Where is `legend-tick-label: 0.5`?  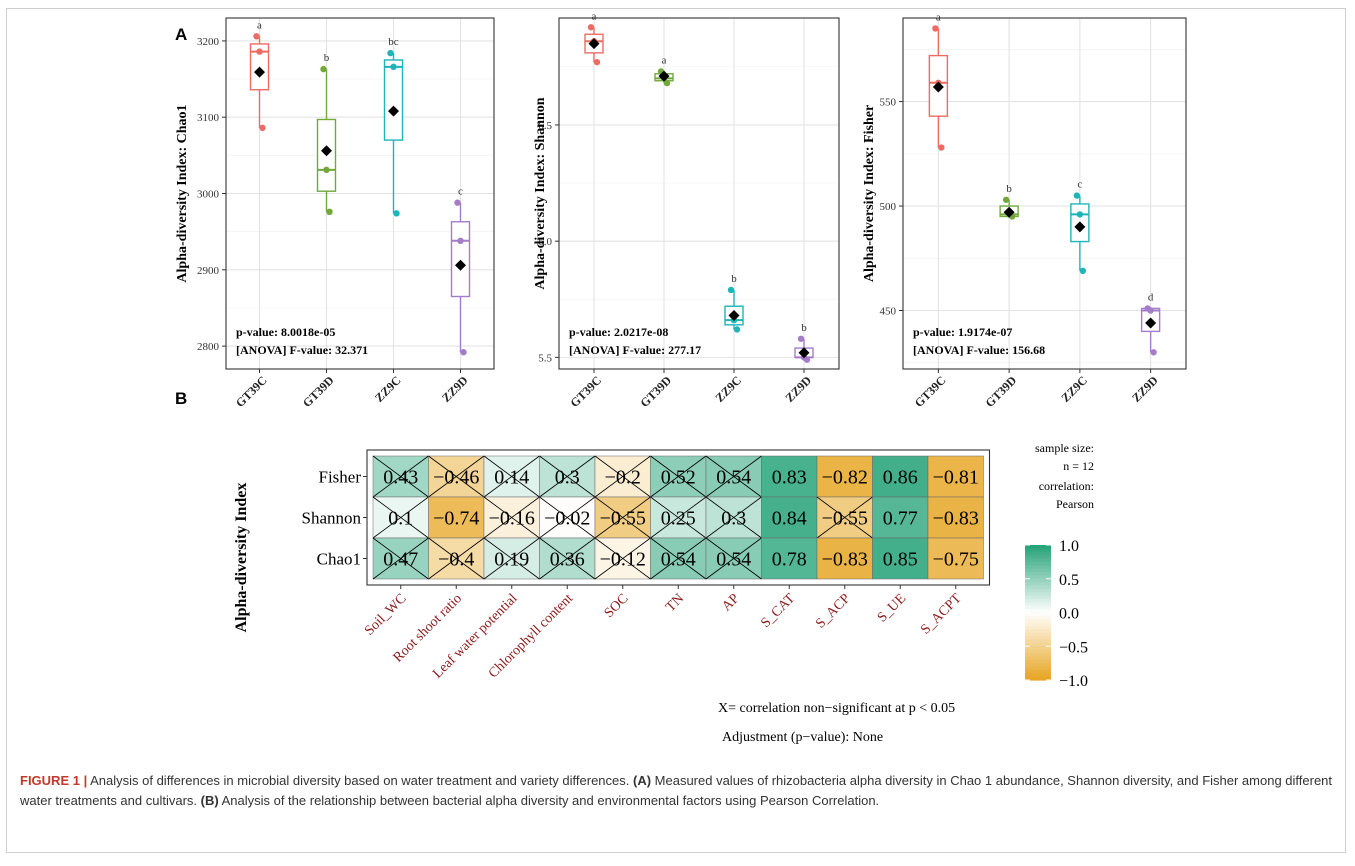
legend-tick-label: 0.5 is located at coordinates (1069, 580).